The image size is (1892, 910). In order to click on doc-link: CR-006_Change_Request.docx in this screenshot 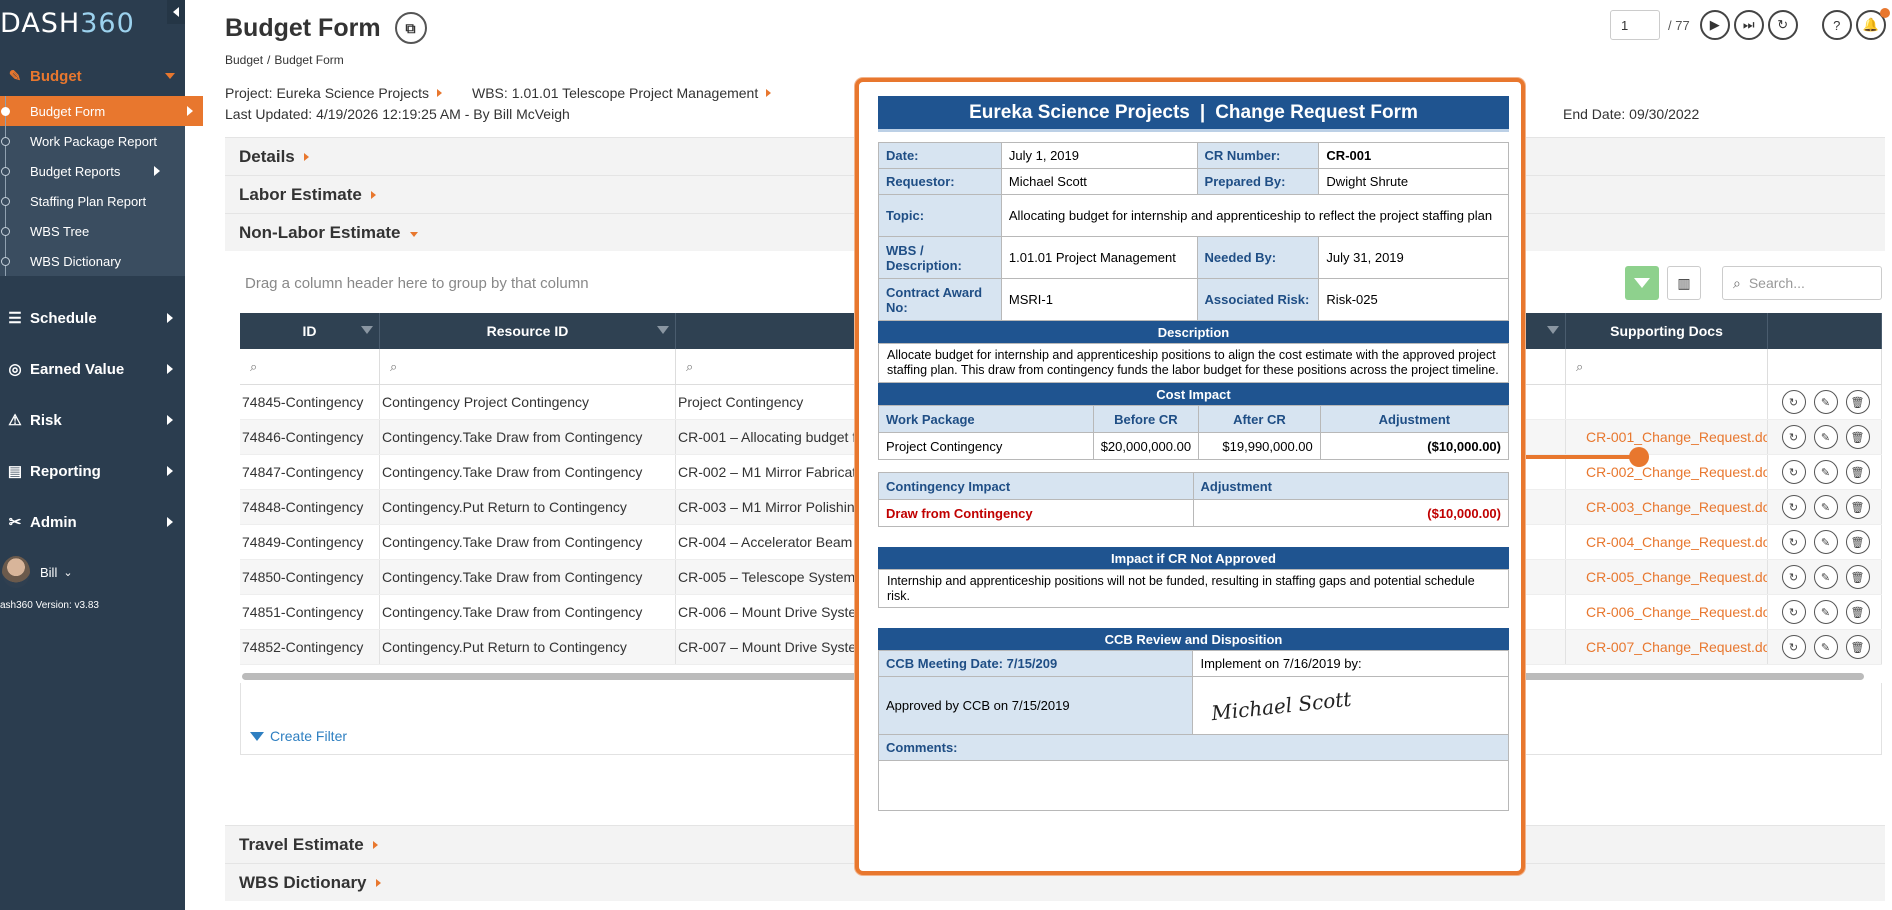, I will do `click(1667, 612)`.